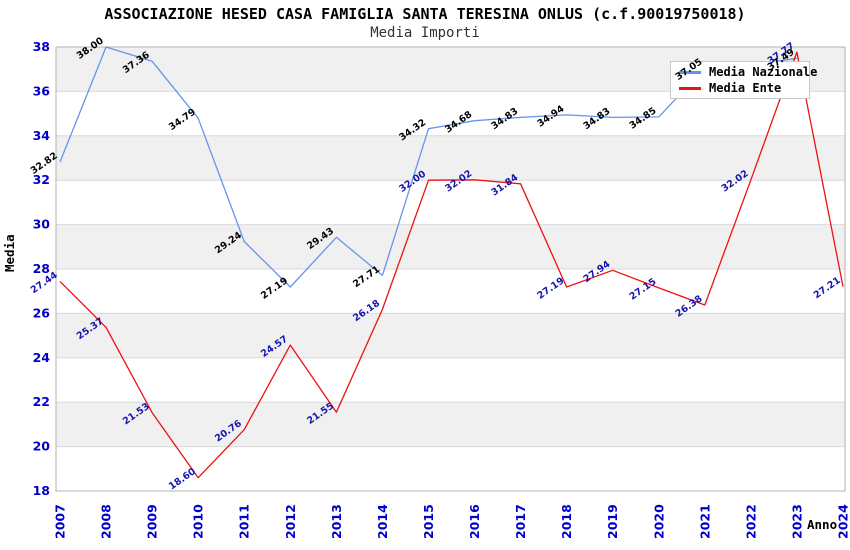 This screenshot has height=550, width=850. What do you see at coordinates (704, 521) in the screenshot?
I see `x-tick-label: 2021` at bounding box center [704, 521].